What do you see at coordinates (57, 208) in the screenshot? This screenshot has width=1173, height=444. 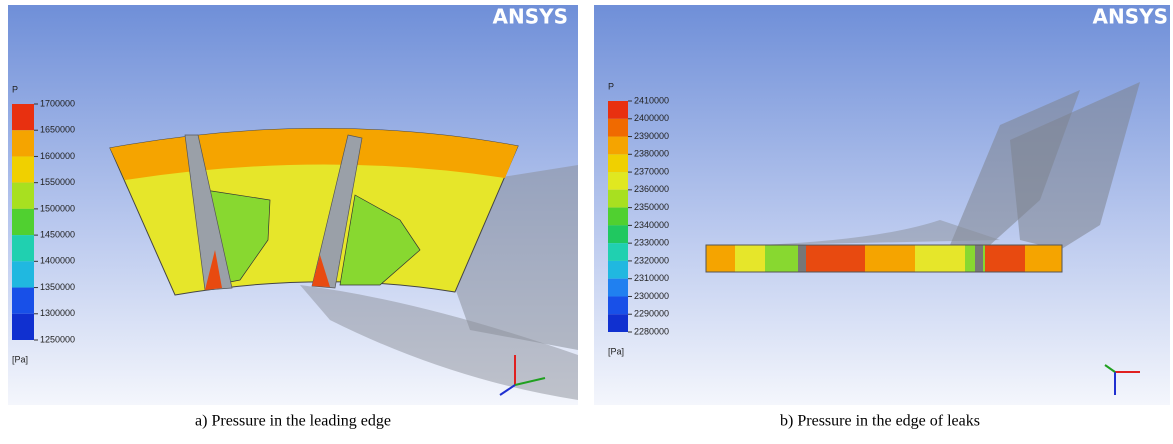 I see `legend-label: 1500000` at bounding box center [57, 208].